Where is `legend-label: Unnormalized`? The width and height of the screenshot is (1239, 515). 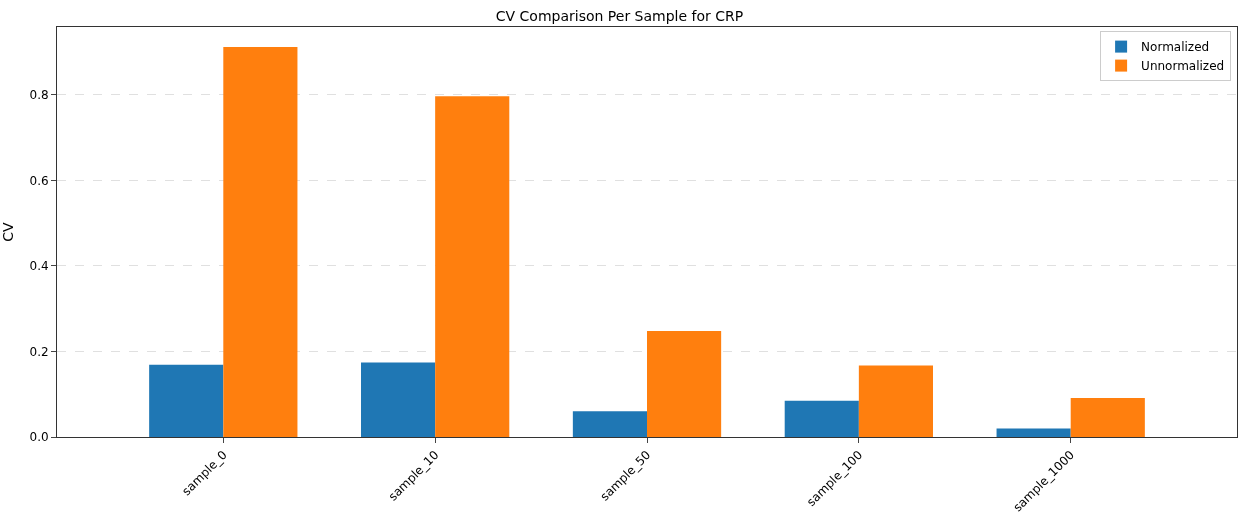
legend-label: Unnormalized is located at coordinates (1183, 66).